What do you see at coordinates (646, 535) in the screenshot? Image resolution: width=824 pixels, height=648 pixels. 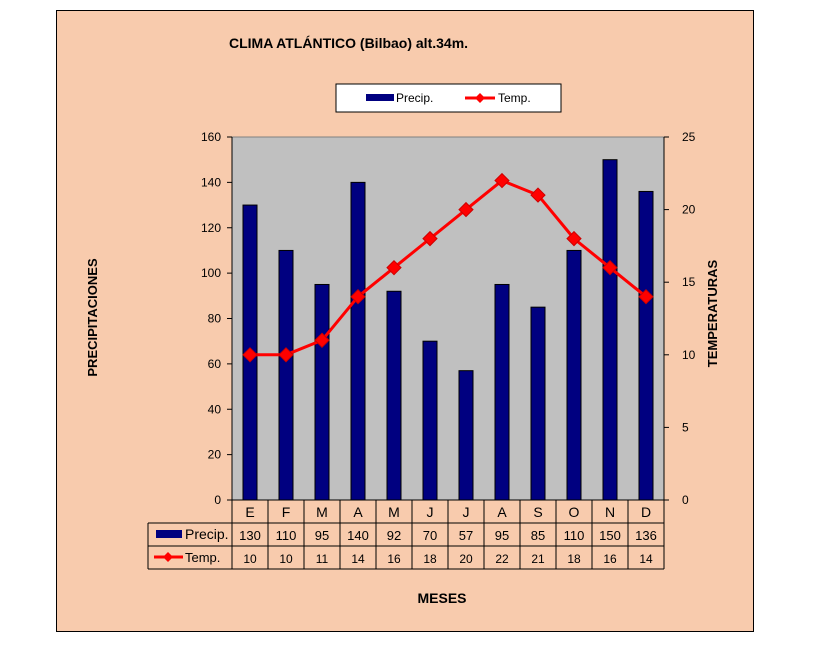 I see `table-precip-value: 136` at bounding box center [646, 535].